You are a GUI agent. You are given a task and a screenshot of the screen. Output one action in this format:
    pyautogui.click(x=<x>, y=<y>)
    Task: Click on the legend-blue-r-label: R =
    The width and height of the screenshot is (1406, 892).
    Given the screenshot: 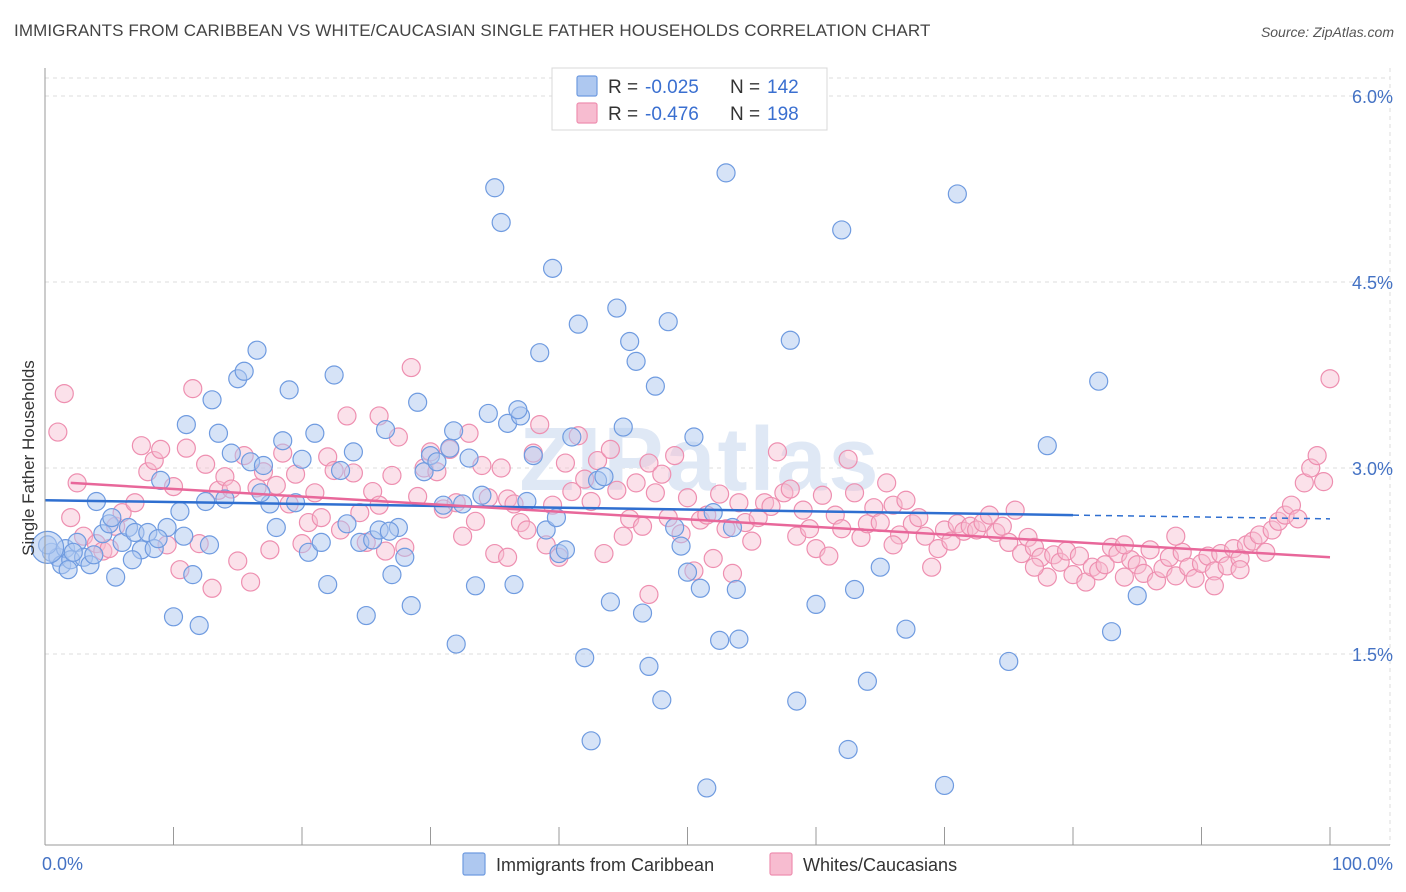 What is the action you would take?
    pyautogui.click(x=623, y=87)
    